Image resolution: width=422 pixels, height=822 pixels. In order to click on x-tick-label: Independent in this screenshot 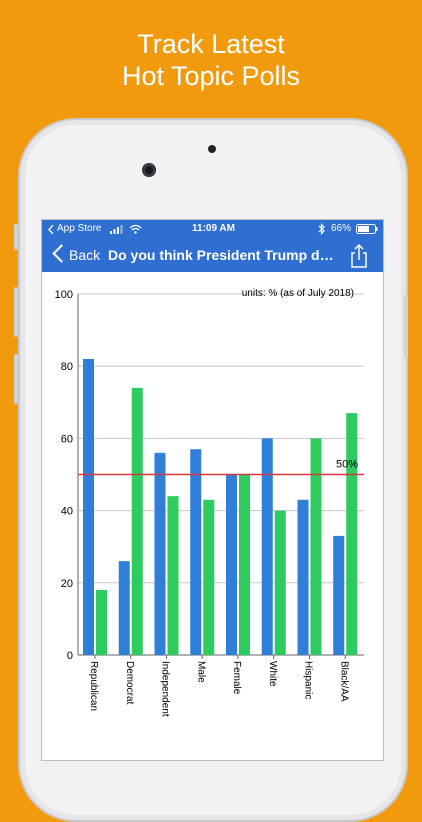, I will do `click(165, 689)`.